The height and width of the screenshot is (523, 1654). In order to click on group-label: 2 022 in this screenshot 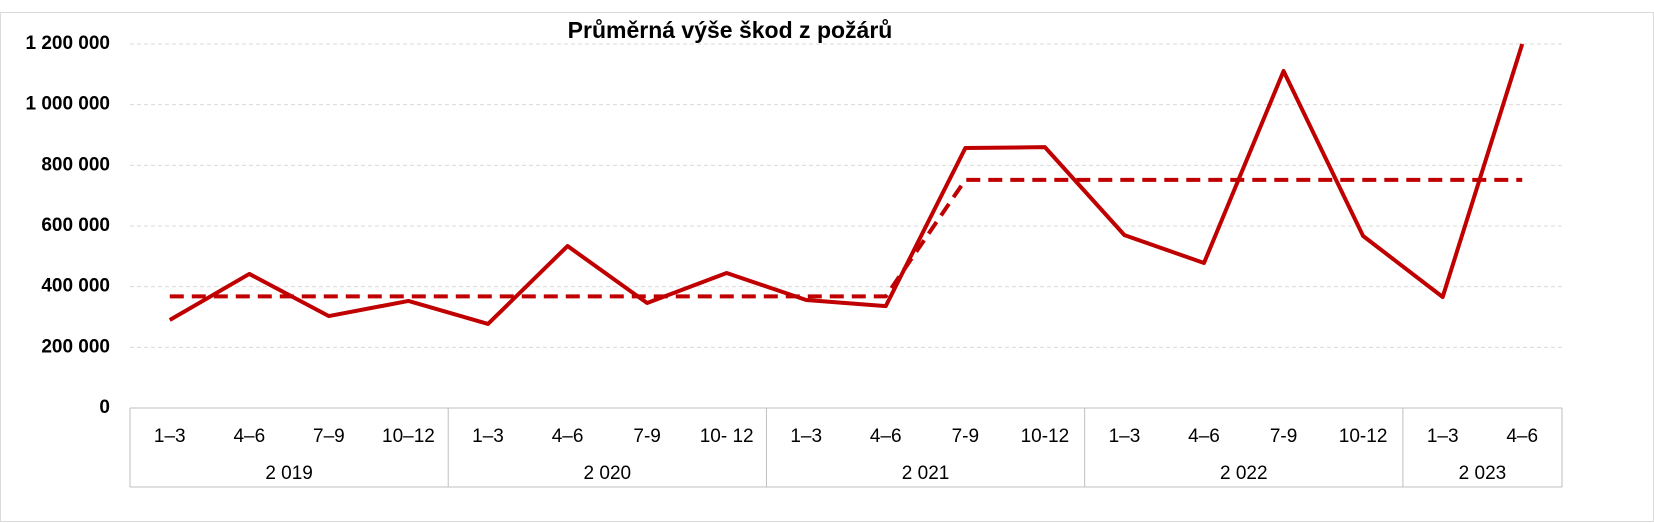, I will do `click(1244, 473)`.